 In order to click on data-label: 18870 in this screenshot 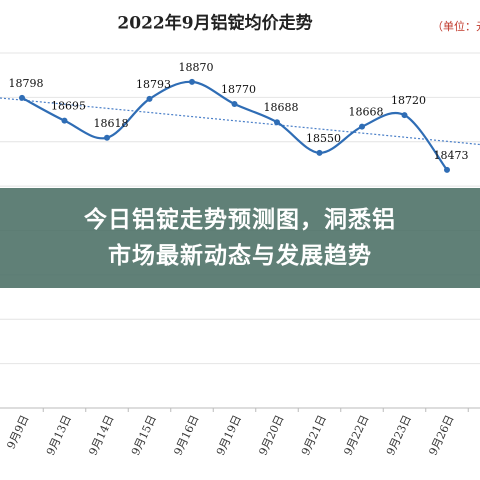, I will do `click(196, 67)`.